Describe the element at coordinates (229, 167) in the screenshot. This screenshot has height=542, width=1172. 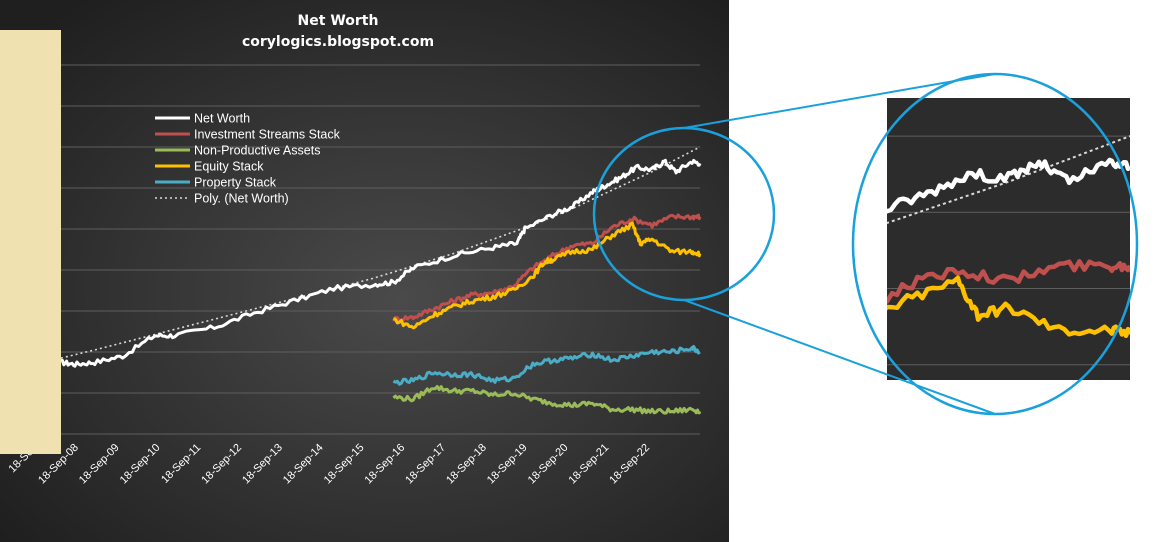
I see `legend-label-equity-stack: Equity Stack` at that location.